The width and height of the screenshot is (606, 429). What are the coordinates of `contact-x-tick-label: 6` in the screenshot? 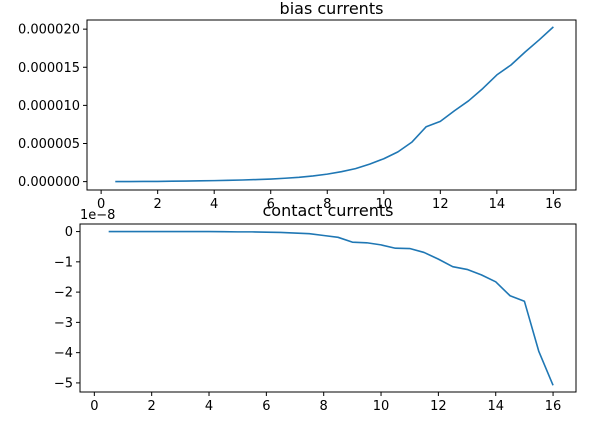 It's located at (266, 406).